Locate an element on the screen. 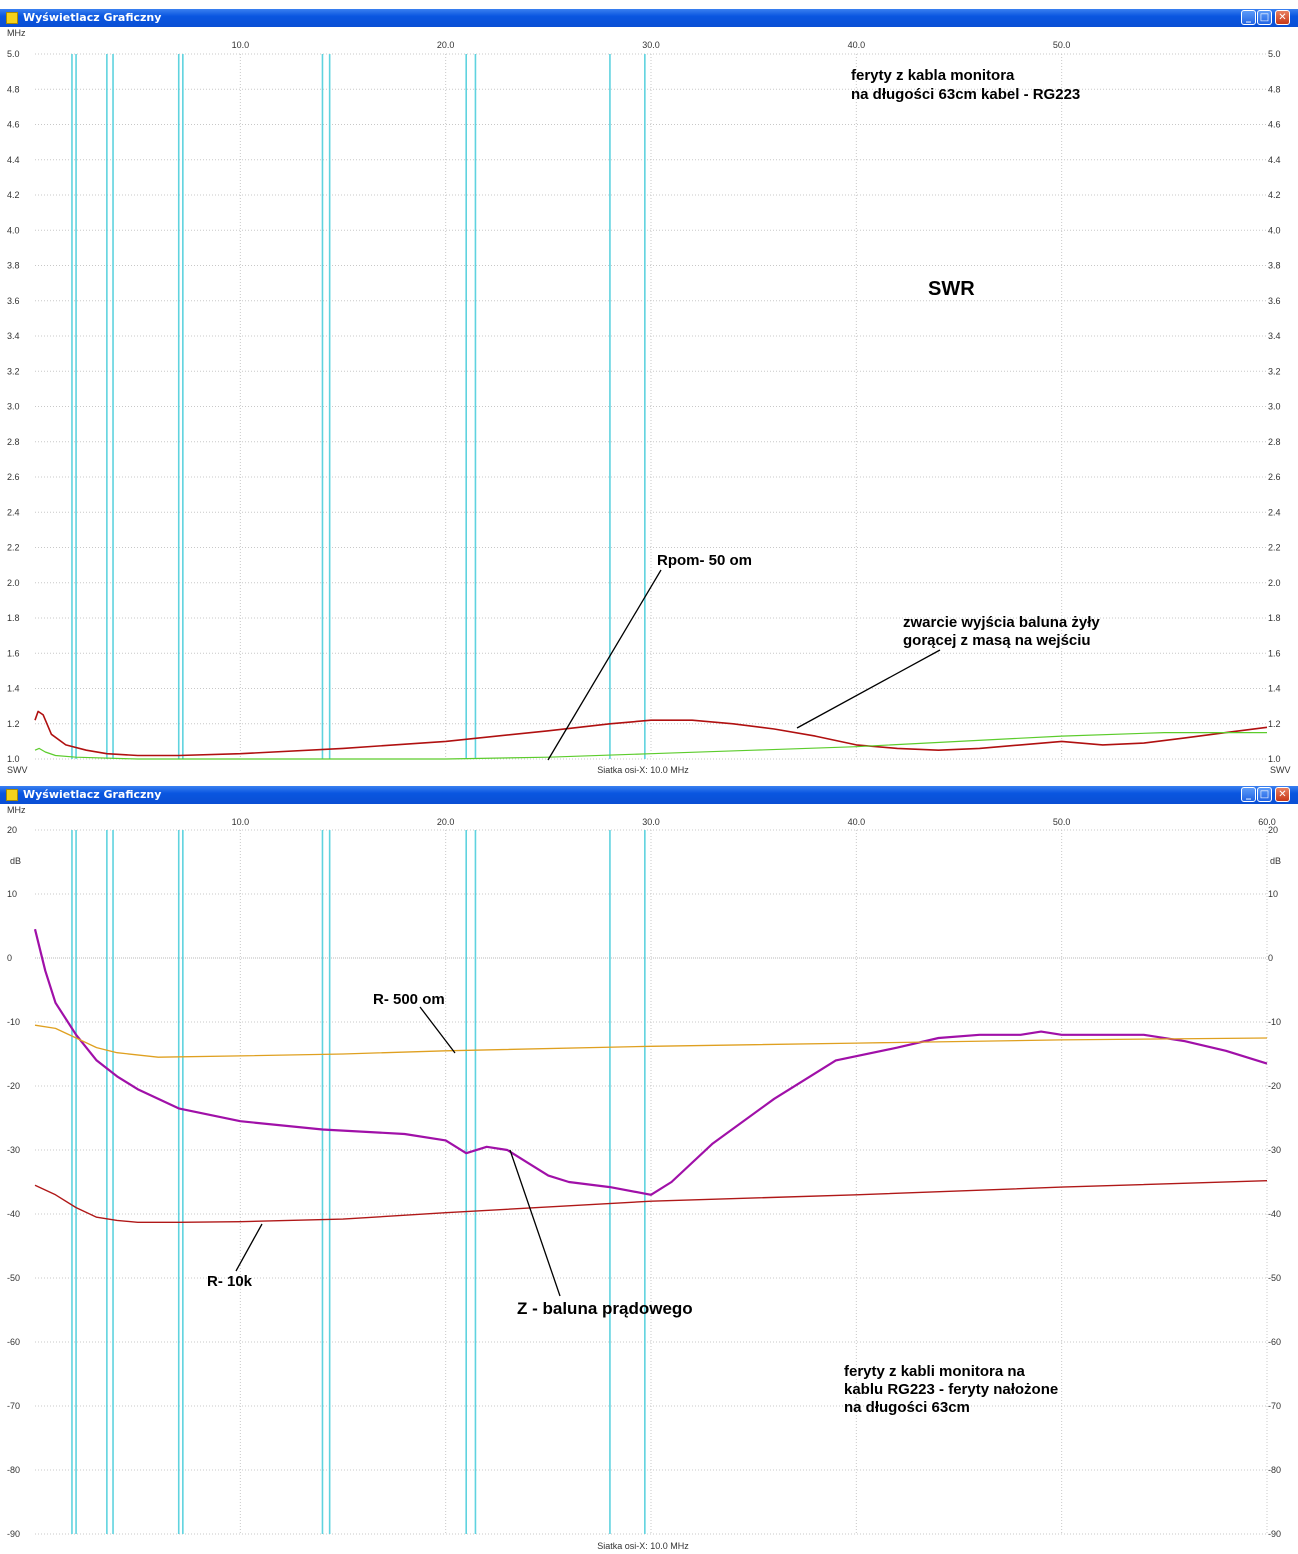 The width and height of the screenshot is (1298, 1554). x-unit-label: MHz is located at coordinates (16, 33).